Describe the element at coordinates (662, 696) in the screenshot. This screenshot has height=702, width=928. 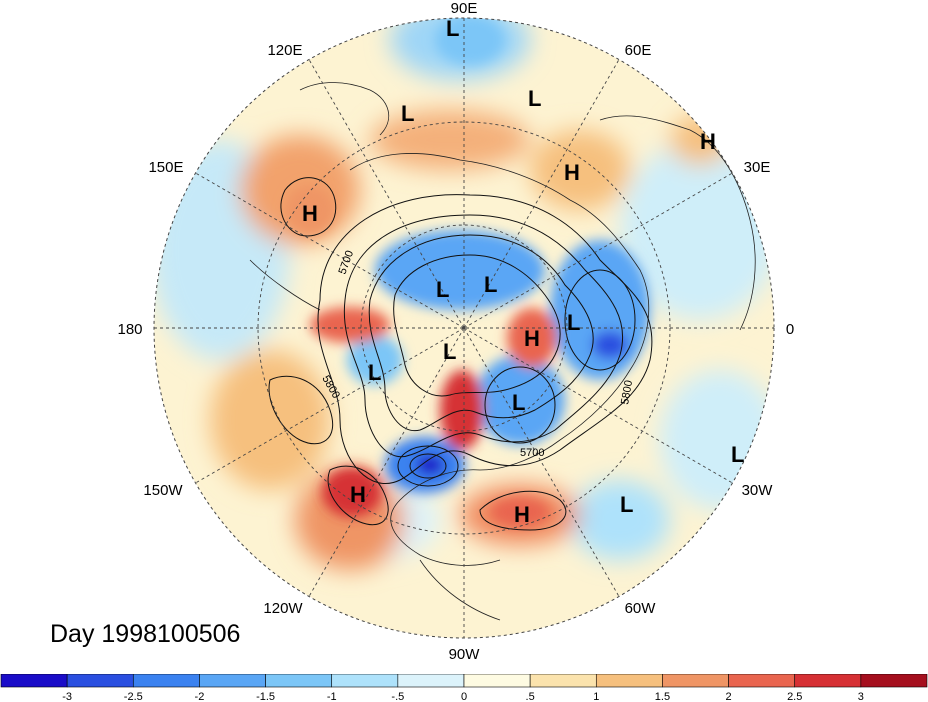
I see `colorbar-tick-label: 1.5` at that location.